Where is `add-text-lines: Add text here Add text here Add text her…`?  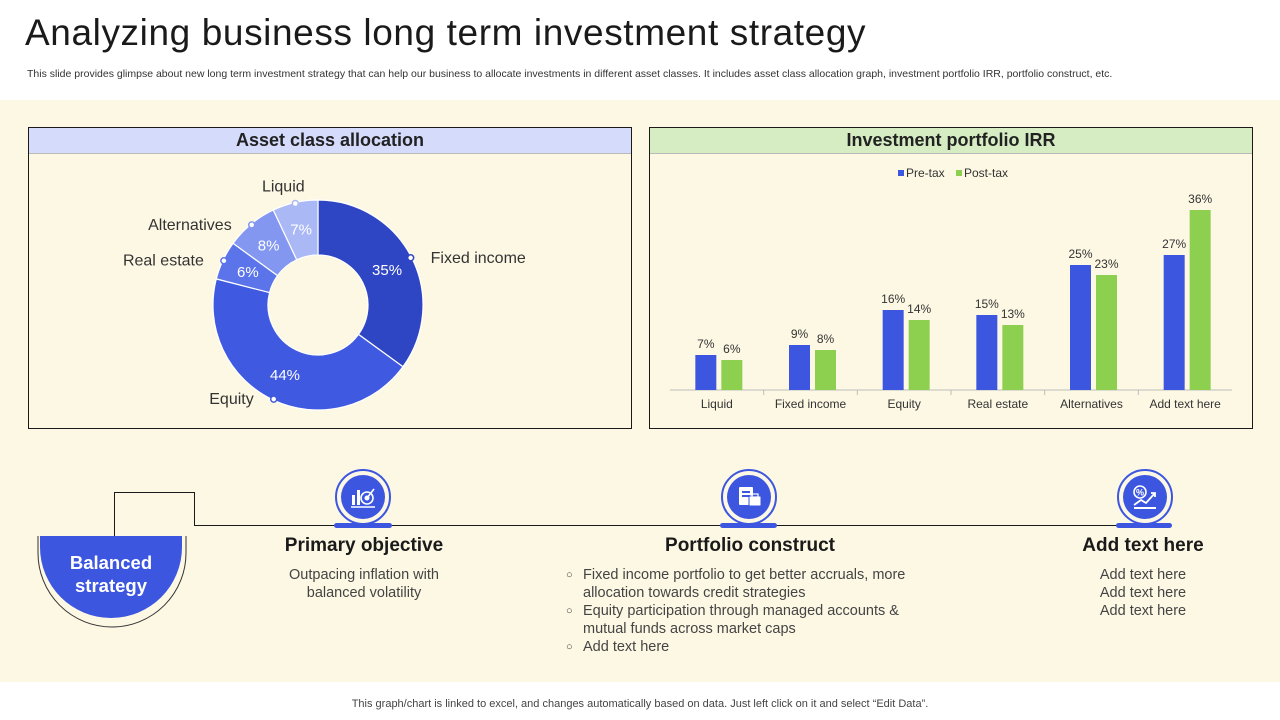
add-text-lines: Add text here Add text here Add text her… is located at coordinates (1143, 593).